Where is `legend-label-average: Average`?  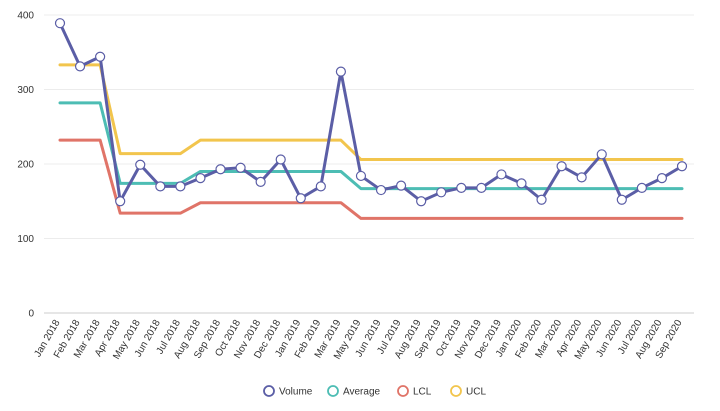 legend-label-average: Average is located at coordinates (362, 392).